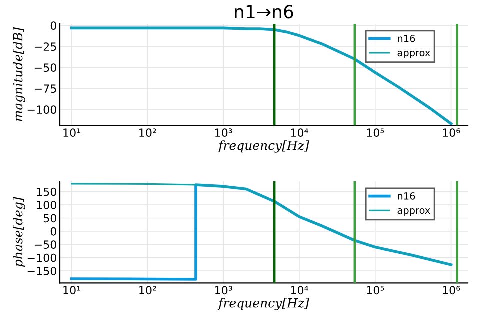 The width and height of the screenshot is (480, 320). What do you see at coordinates (45, 89) in the screenshot?
I see `y-tick-label: −75` at bounding box center [45, 89].